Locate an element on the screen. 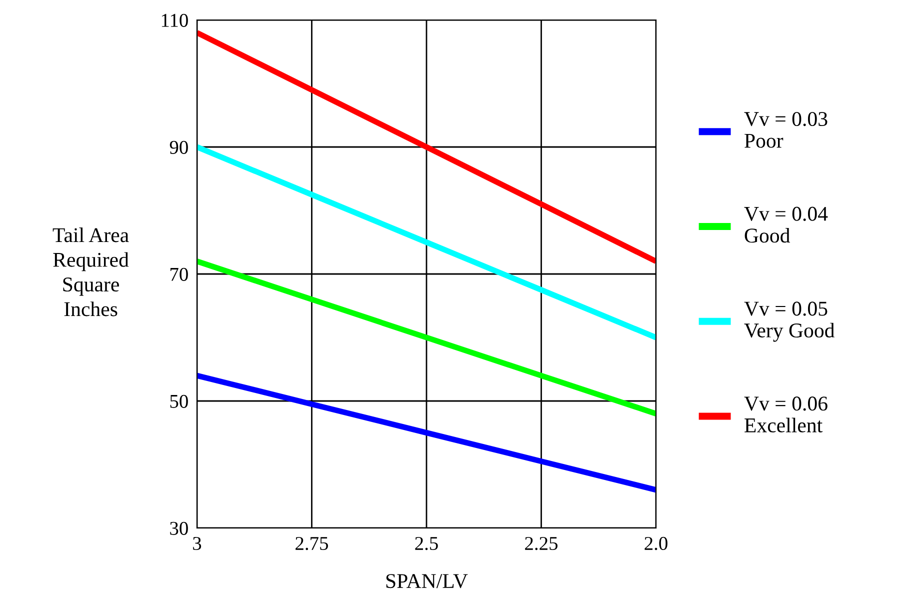  y-tick-label: 110 is located at coordinates (175, 20).